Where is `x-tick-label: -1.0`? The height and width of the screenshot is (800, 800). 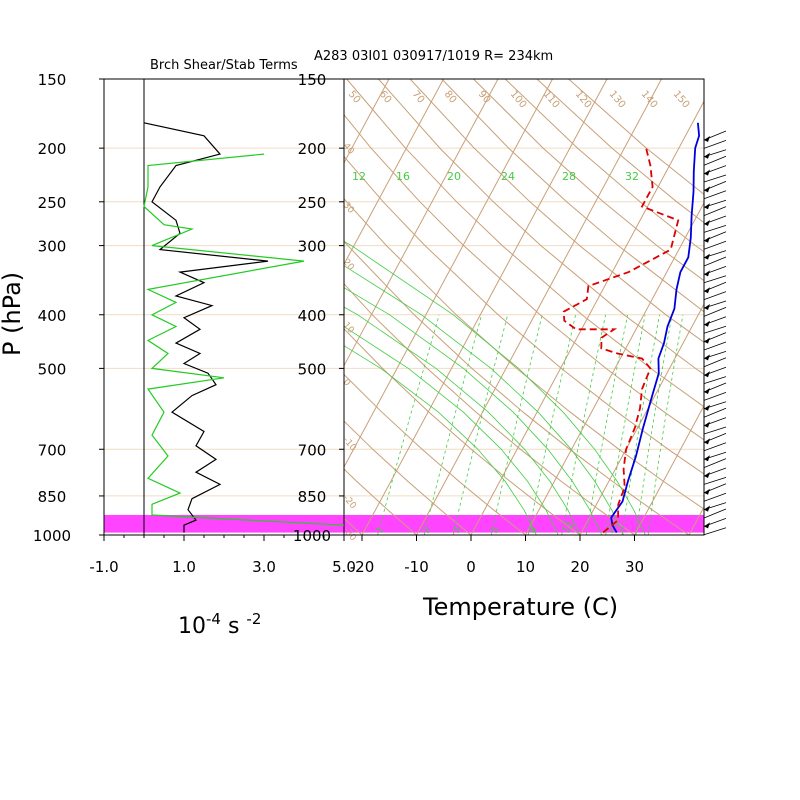 x-tick-label: -1.0 is located at coordinates (103, 567).